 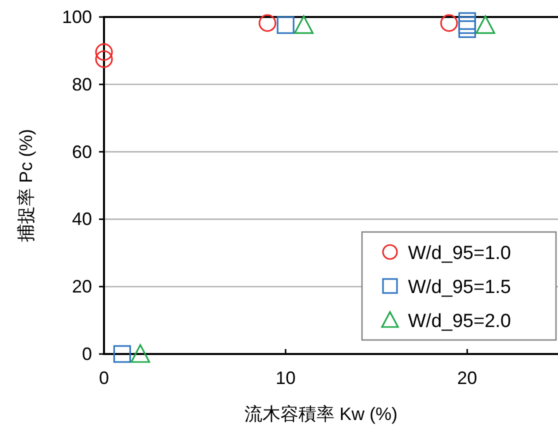 I want to click on x-tick-label: 20, so click(x=467, y=378).